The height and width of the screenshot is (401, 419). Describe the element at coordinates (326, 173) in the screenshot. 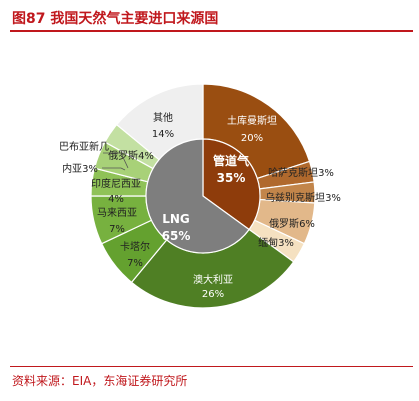

I see `outer-label-pct-1: 3%` at that location.